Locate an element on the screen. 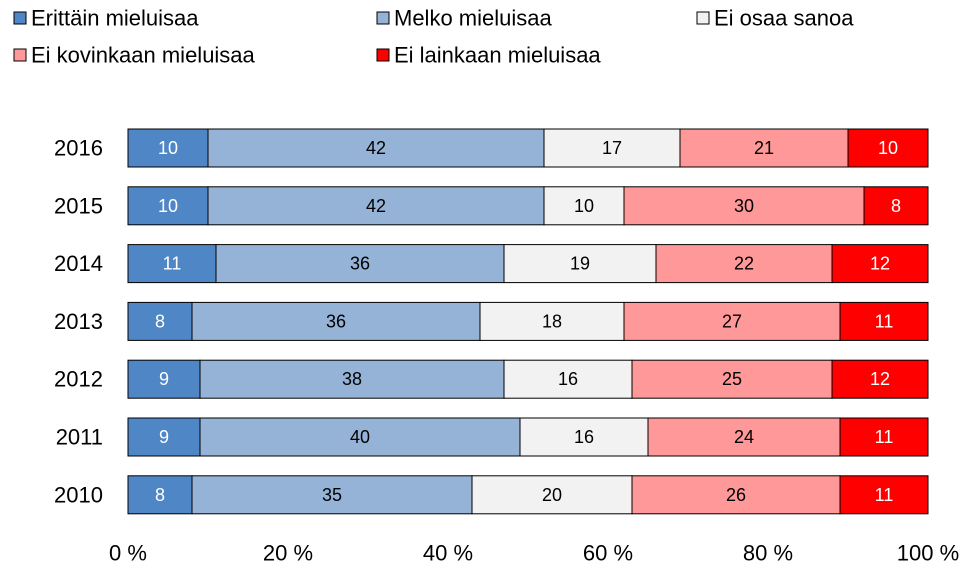 The width and height of the screenshot is (973, 570). legend-label: Ei lainkaan mieluisaa is located at coordinates (497, 55).